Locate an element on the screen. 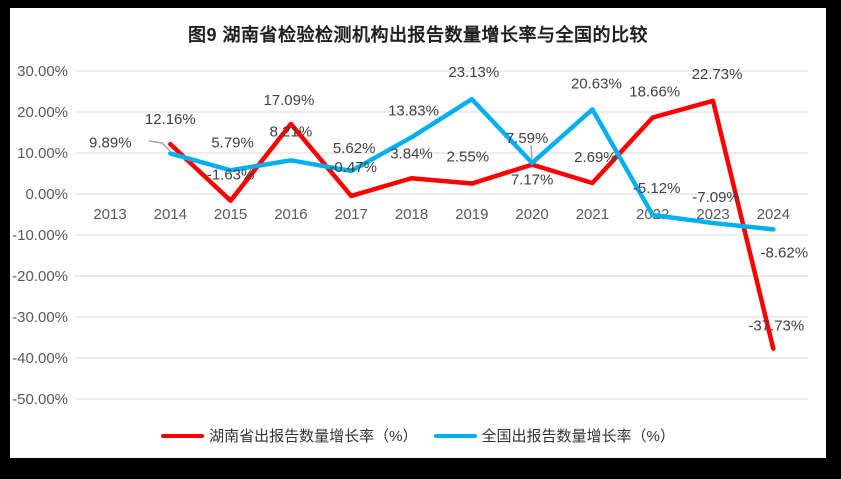  data-label: 9.89% is located at coordinates (110, 142).